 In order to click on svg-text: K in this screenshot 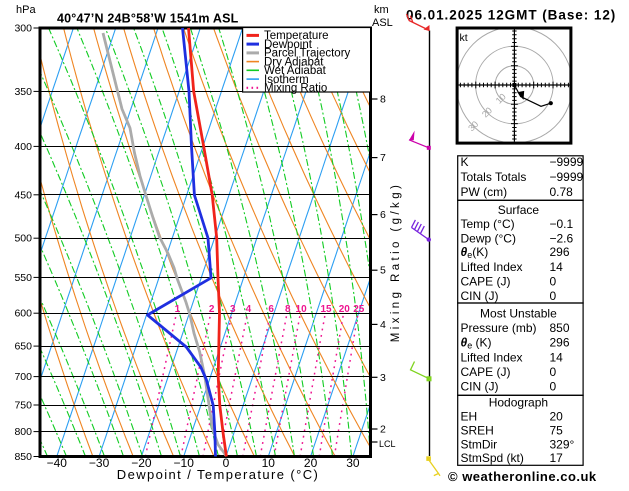, I will do `click(465, 162)`.